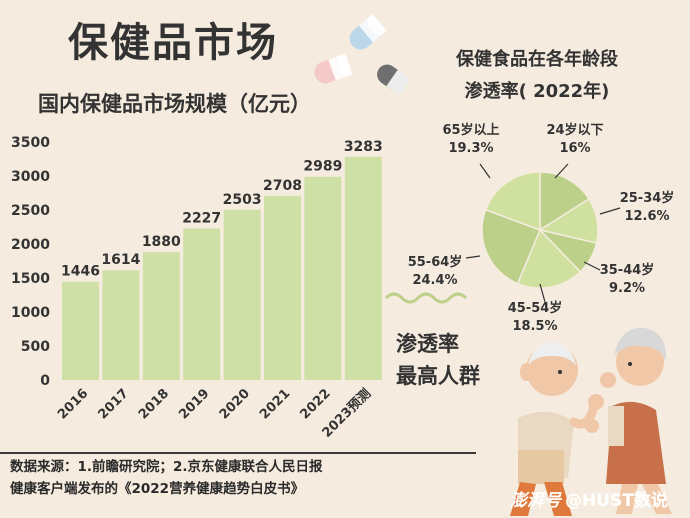 Image resolution: width=690 pixels, height=518 pixels. Describe the element at coordinates (30, 279) in the screenshot. I see `y-tick-label: 1500` at that location.